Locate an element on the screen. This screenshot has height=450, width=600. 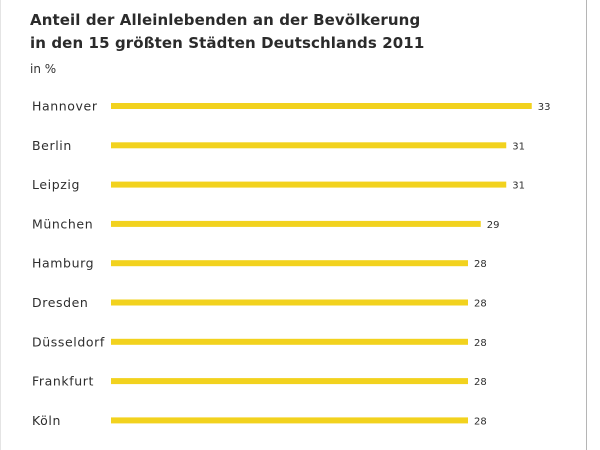
category-label: Hamburg is located at coordinates (63, 263).